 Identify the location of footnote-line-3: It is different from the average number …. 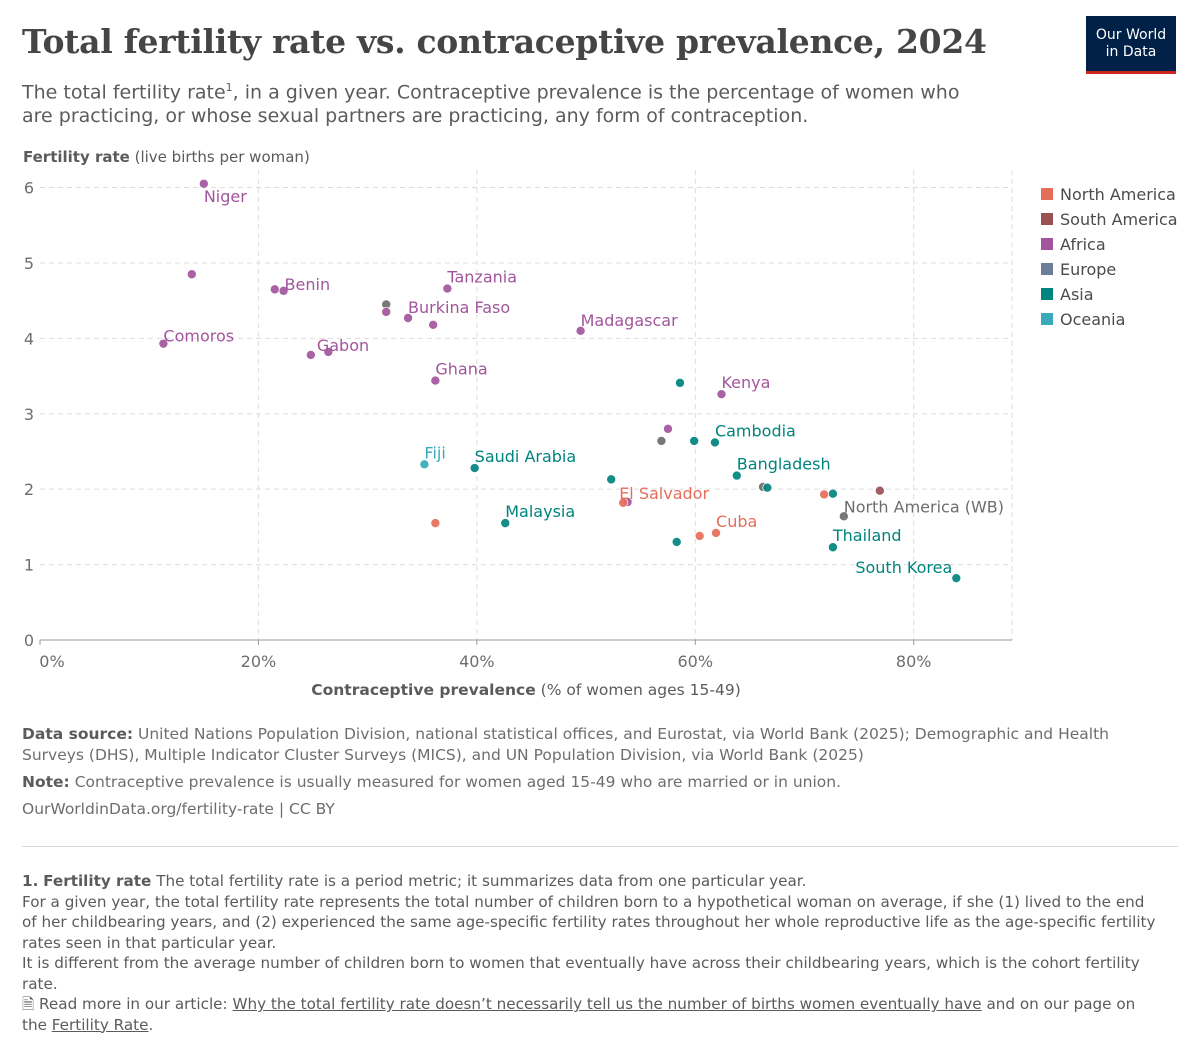
(581, 973).